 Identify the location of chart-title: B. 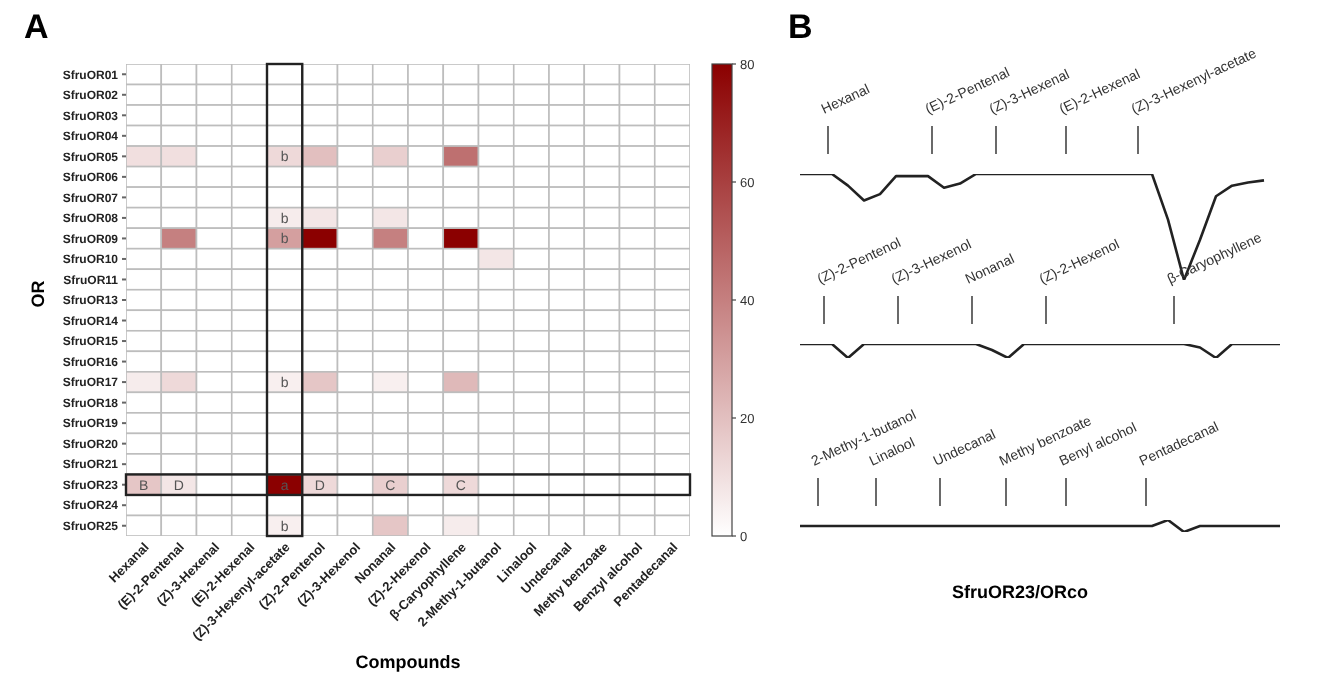
(800, 28).